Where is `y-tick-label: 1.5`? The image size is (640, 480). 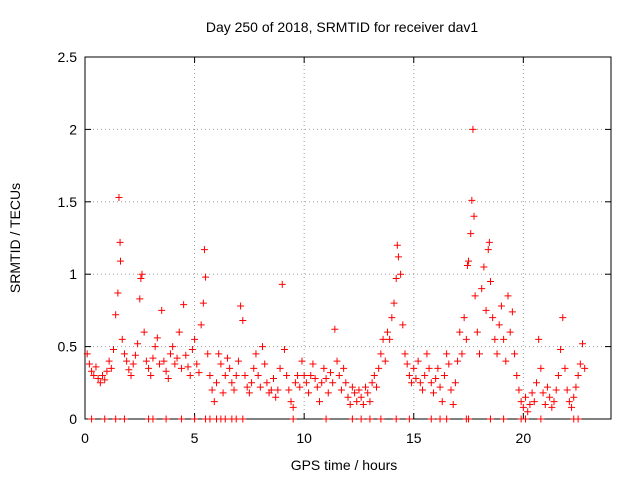
y-tick-label: 1.5 is located at coordinates (68, 202).